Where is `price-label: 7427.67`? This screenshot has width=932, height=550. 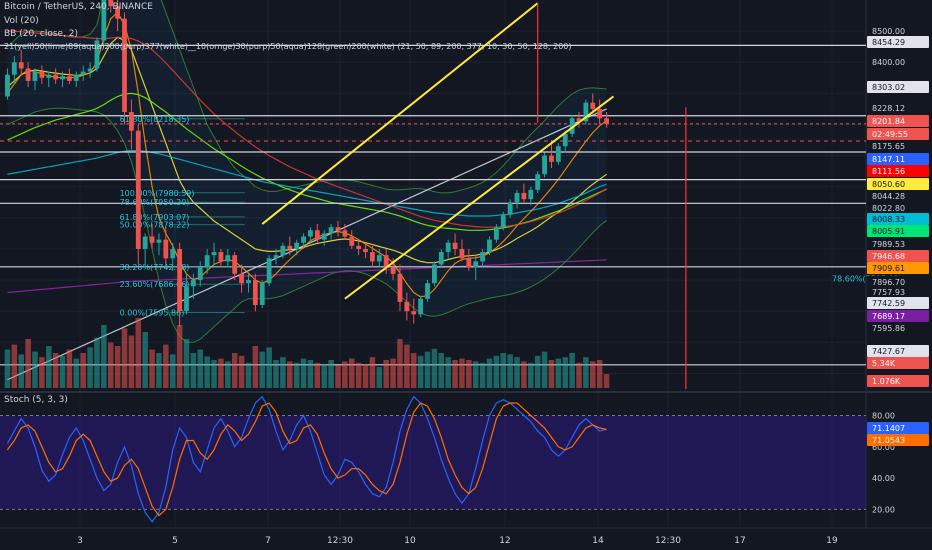 price-label: 7427.67 is located at coordinates (888, 351).